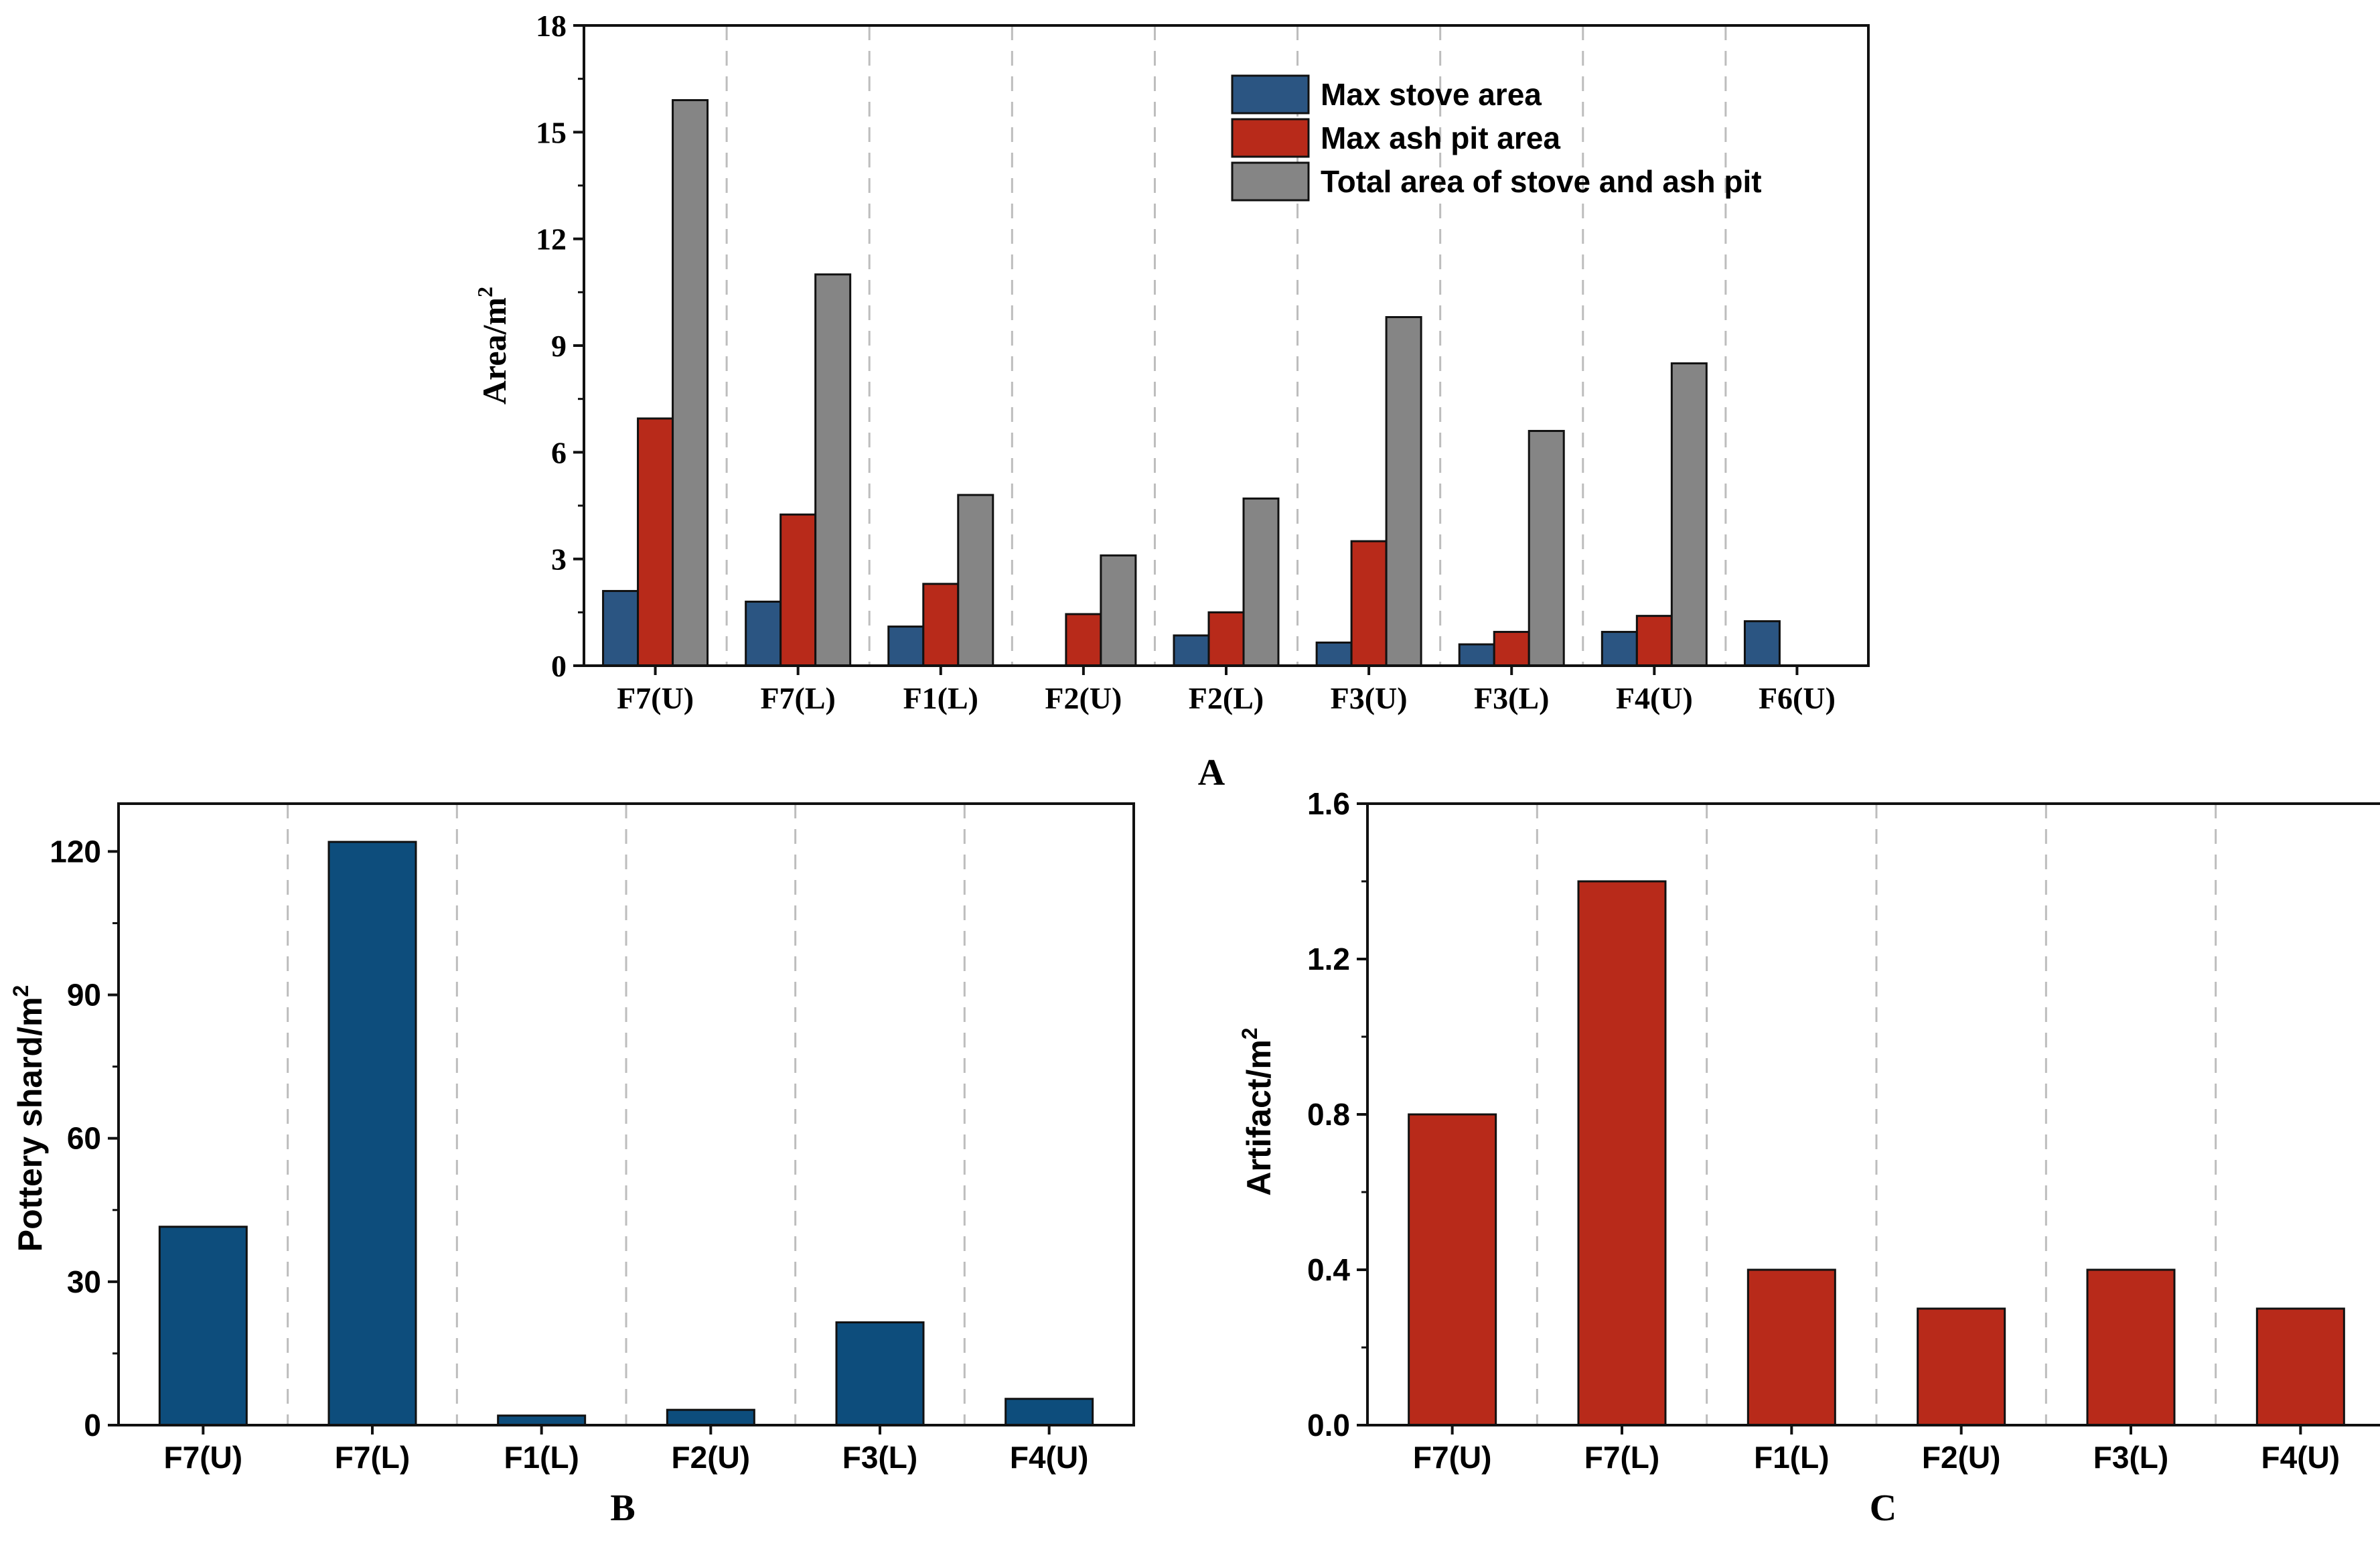 The height and width of the screenshot is (1541, 2380). I want to click on y-tick-label: 3, so click(559, 559).